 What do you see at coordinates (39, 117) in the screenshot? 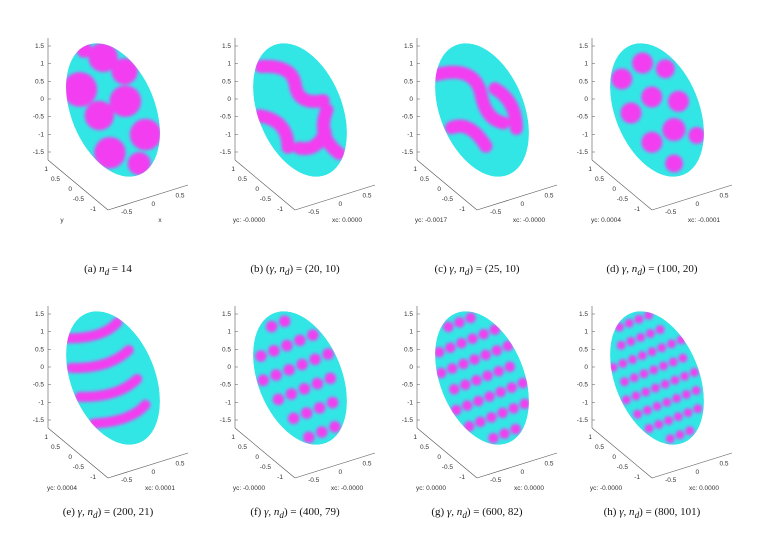
I see `z-tick-label: -0.5` at bounding box center [39, 117].